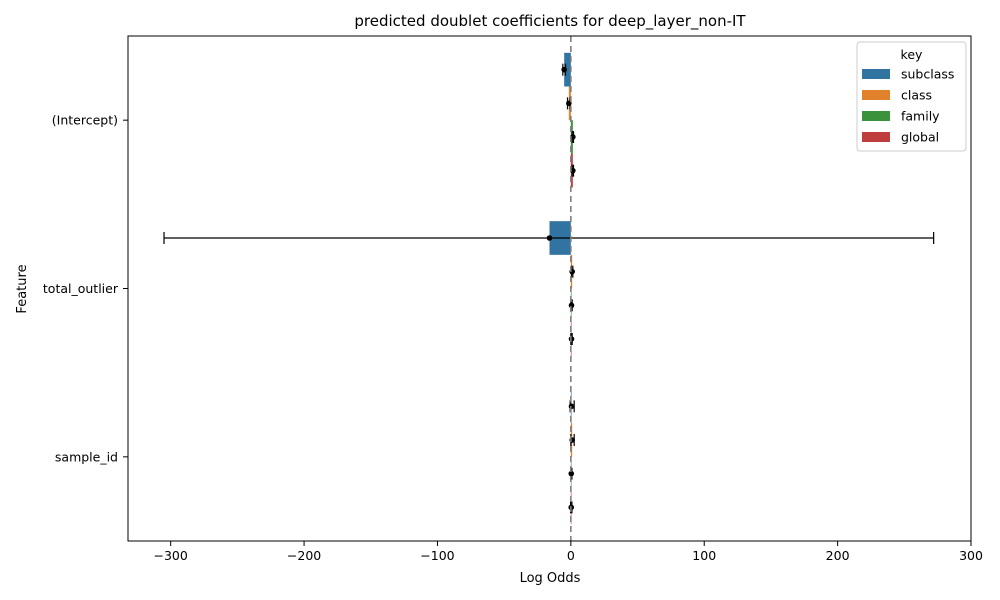 The image size is (1000, 600). I want to click on legend-label-family: family, so click(920, 116).